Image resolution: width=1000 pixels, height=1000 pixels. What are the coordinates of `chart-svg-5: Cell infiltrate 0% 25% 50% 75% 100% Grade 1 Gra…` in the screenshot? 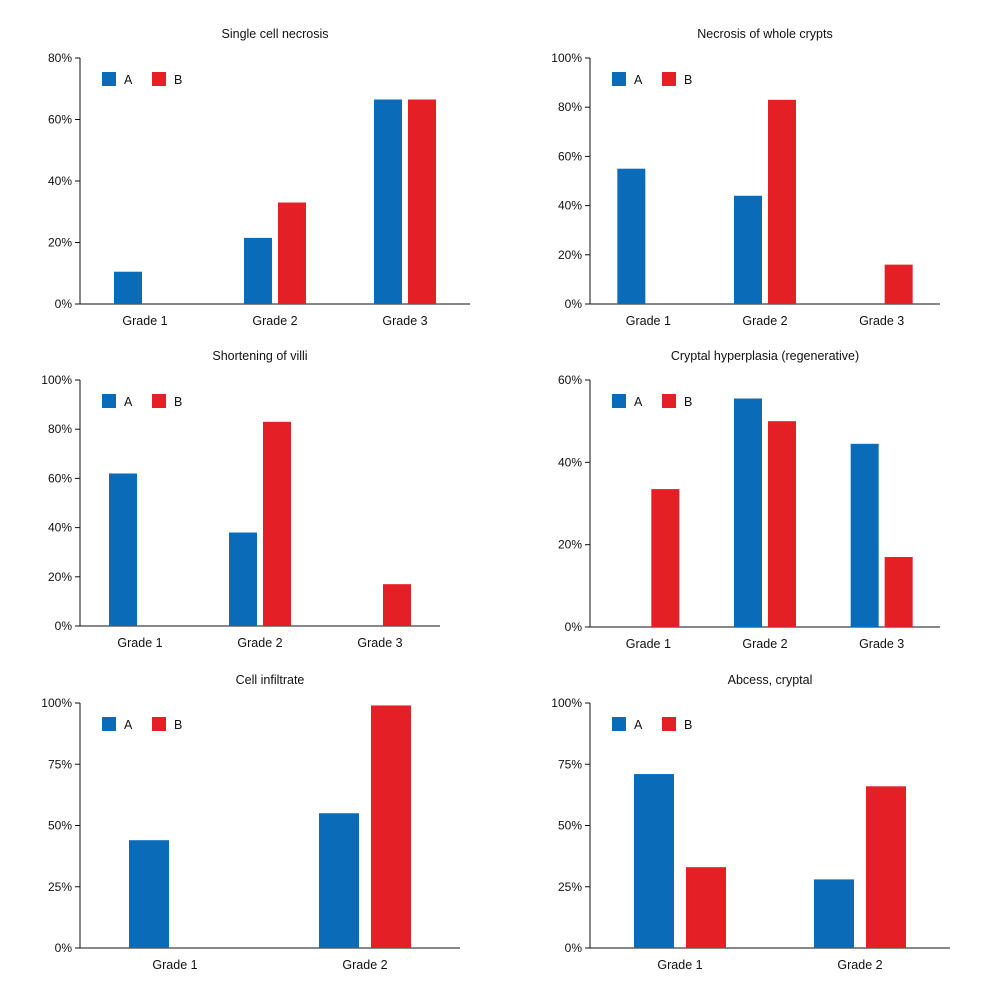 It's located at (250, 822).